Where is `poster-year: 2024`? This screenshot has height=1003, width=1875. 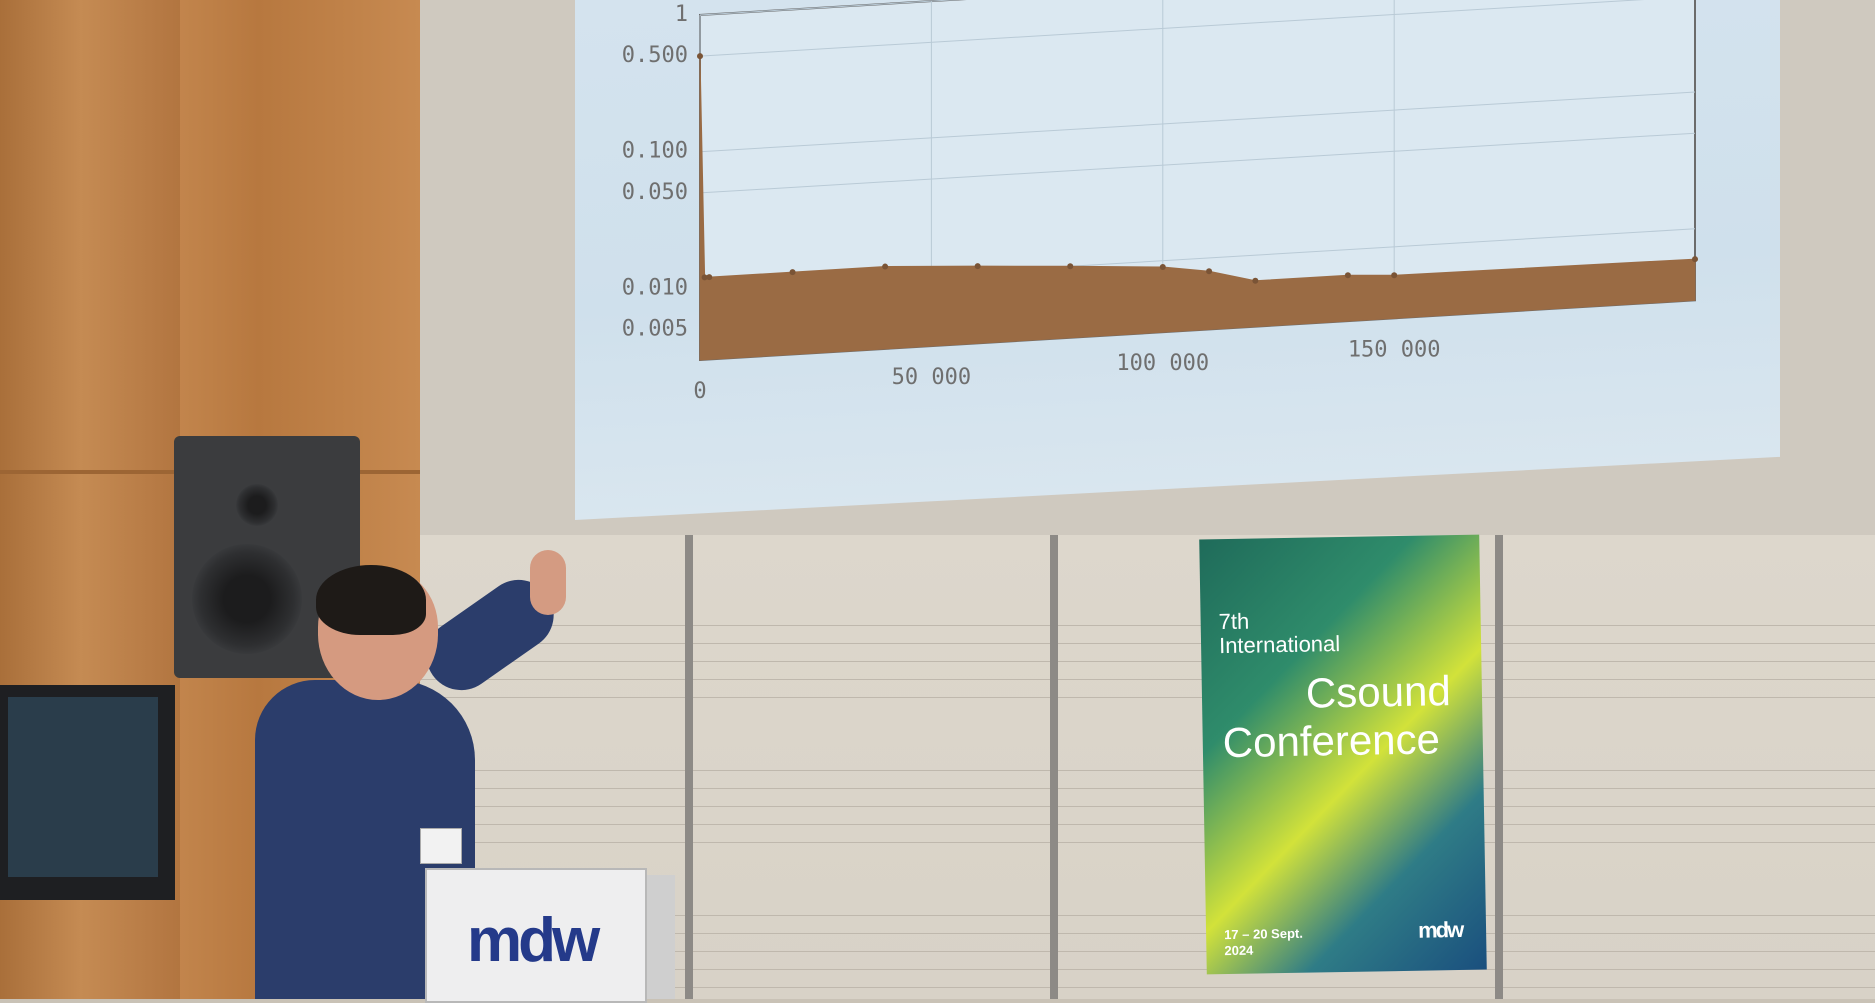 poster-year: 2024 is located at coordinates (1239, 950).